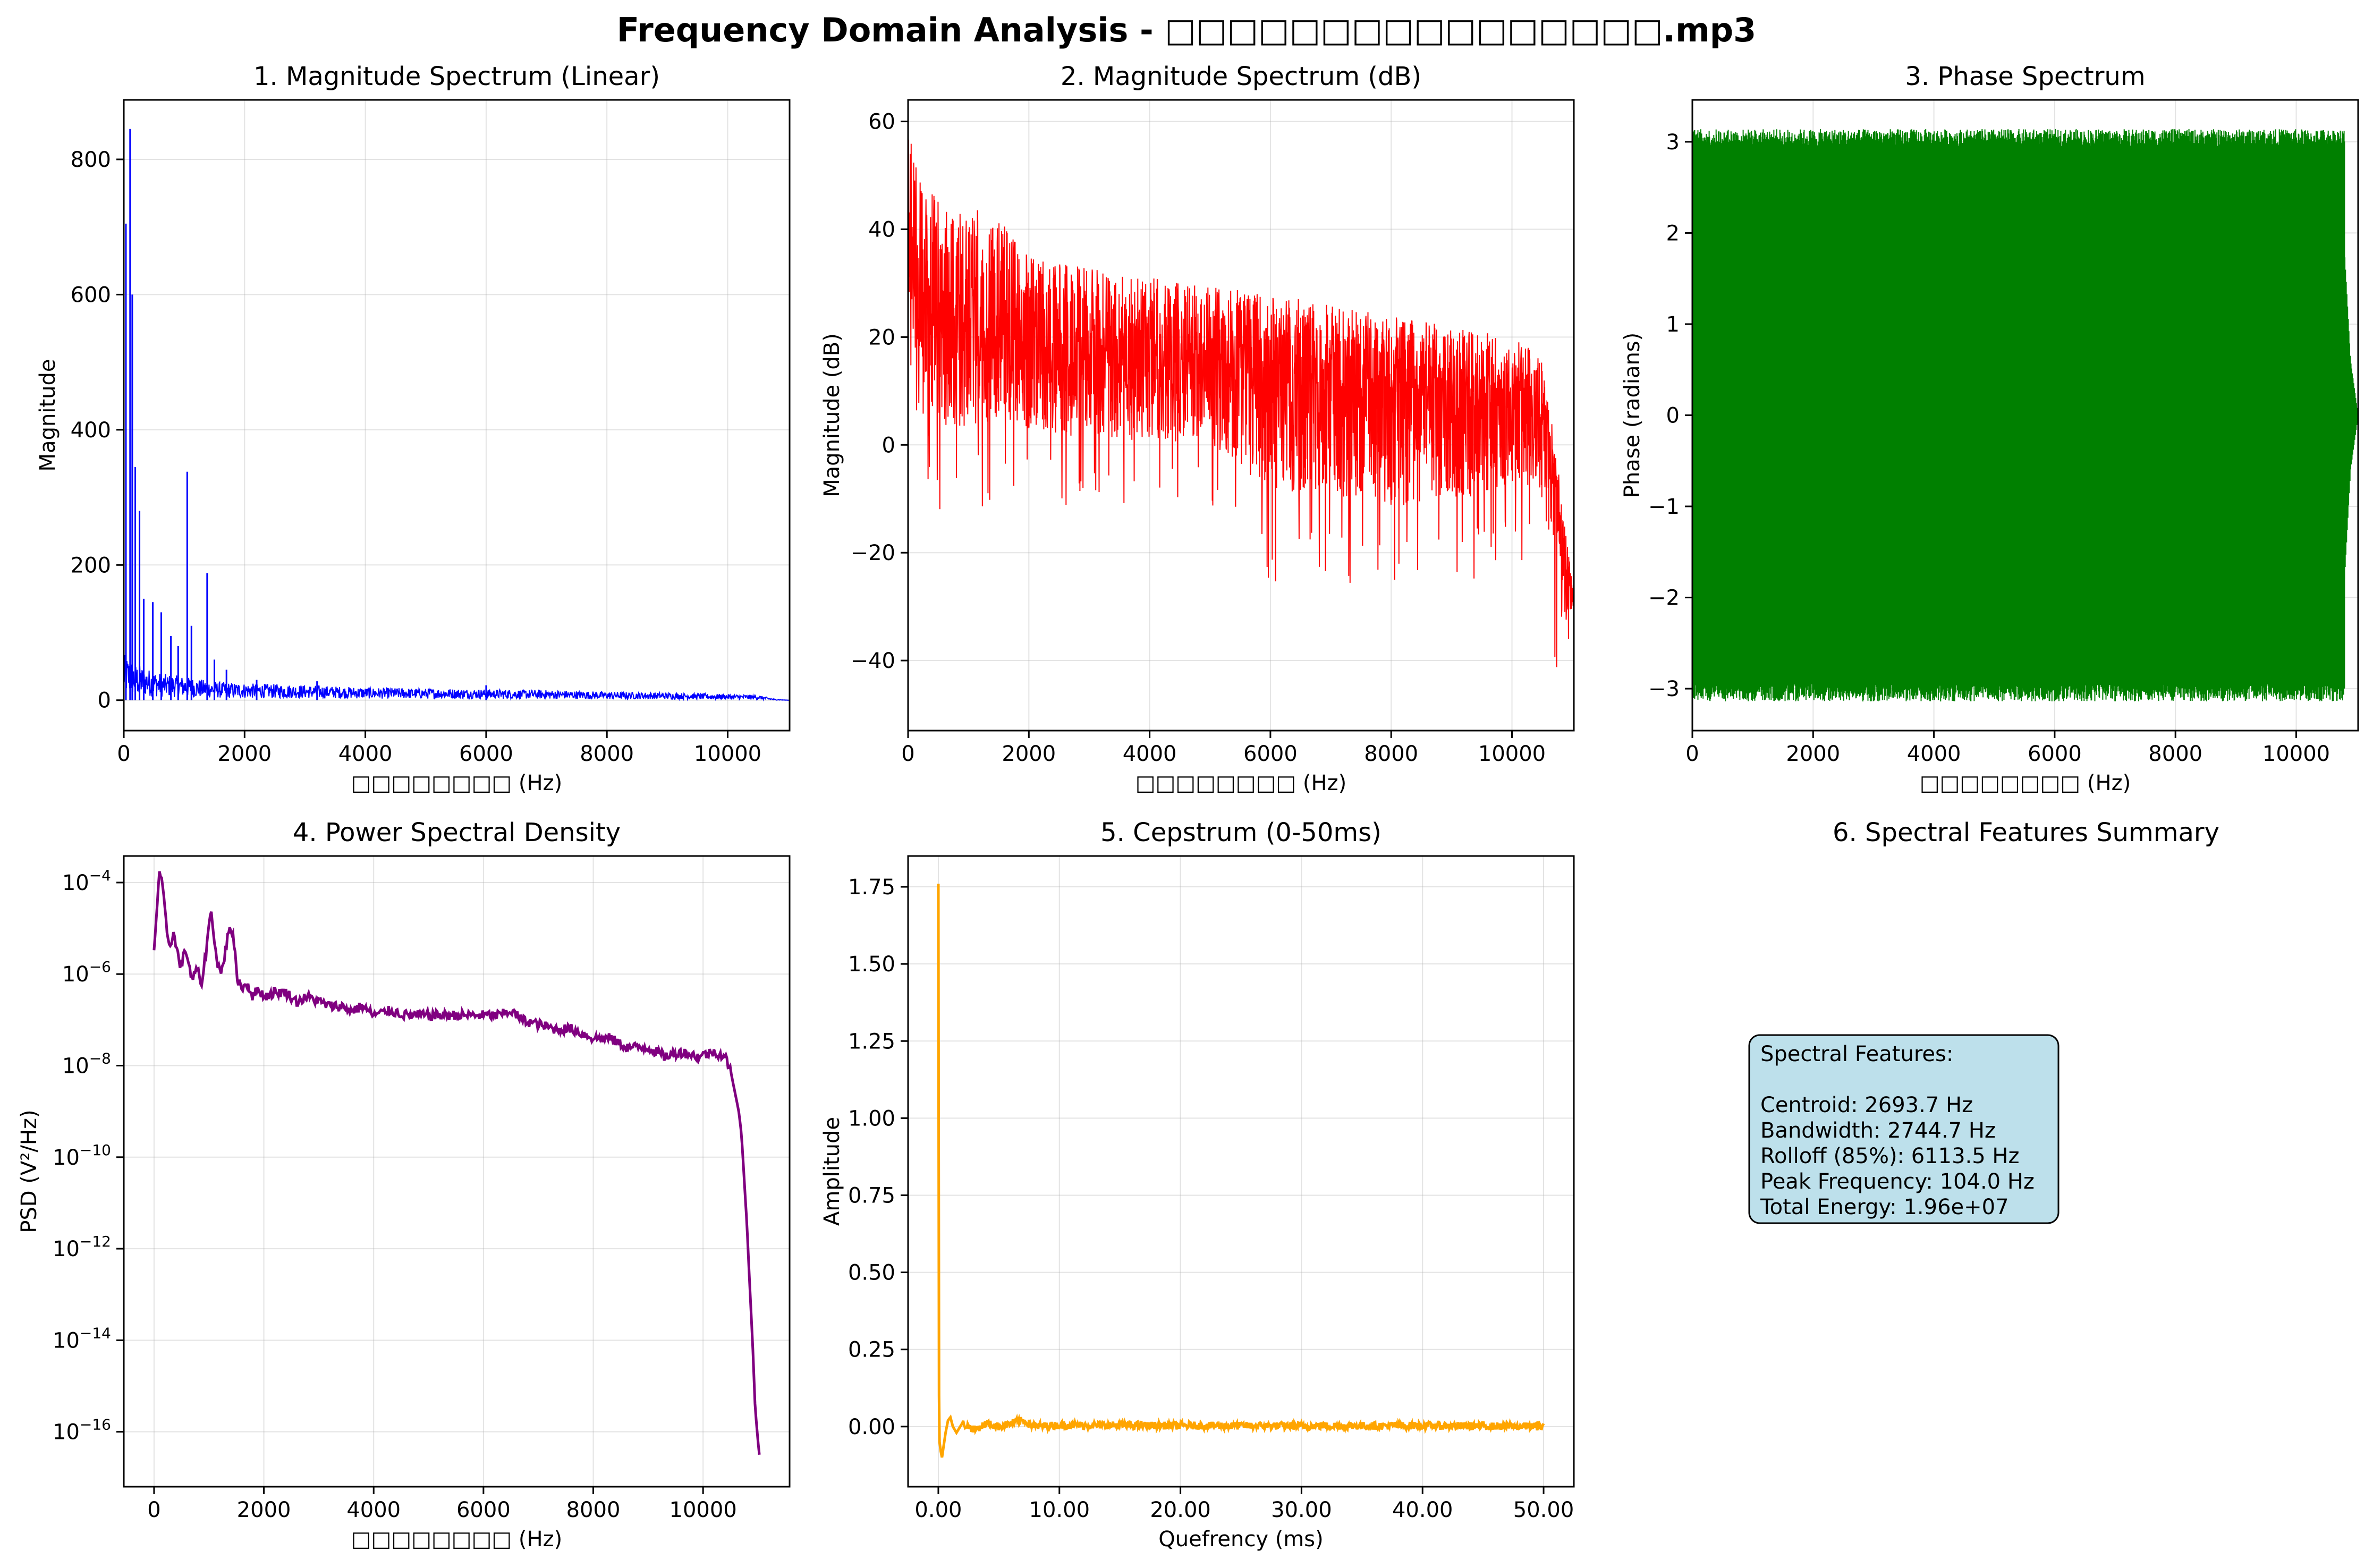 The image size is (2373, 1568). What do you see at coordinates (1422, 1510) in the screenshot?
I see `cepstrum-xtick-label: 40.00` at bounding box center [1422, 1510].